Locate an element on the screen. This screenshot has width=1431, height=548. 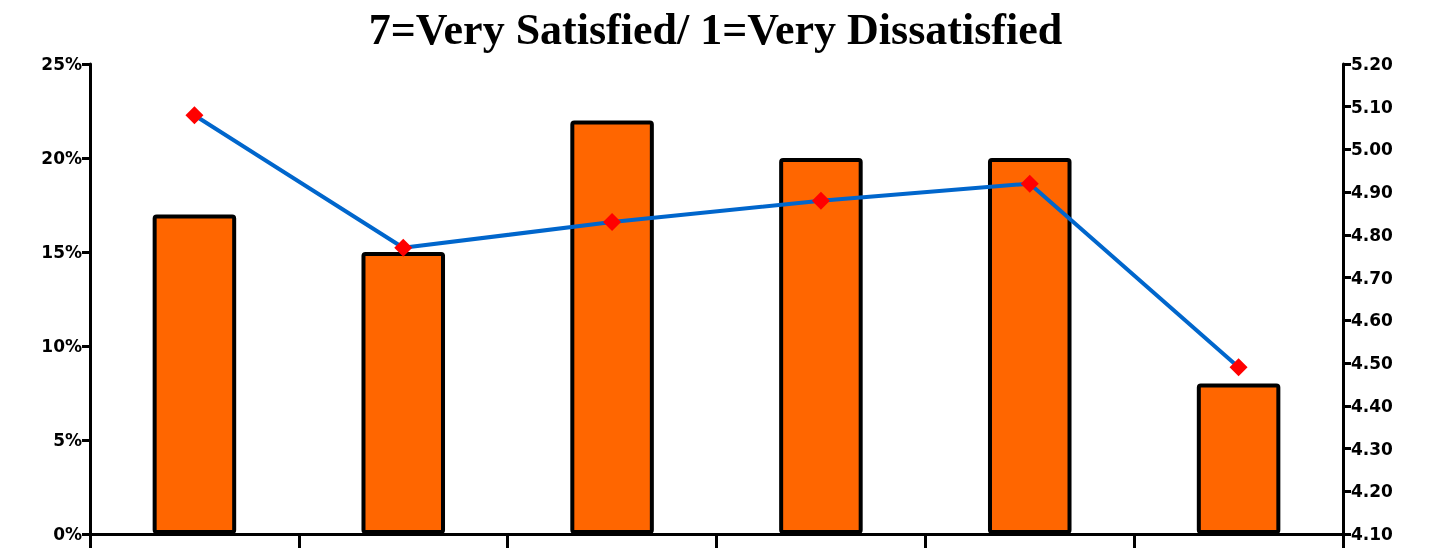
y-tick-label: 10% is located at coordinates (61, 346).